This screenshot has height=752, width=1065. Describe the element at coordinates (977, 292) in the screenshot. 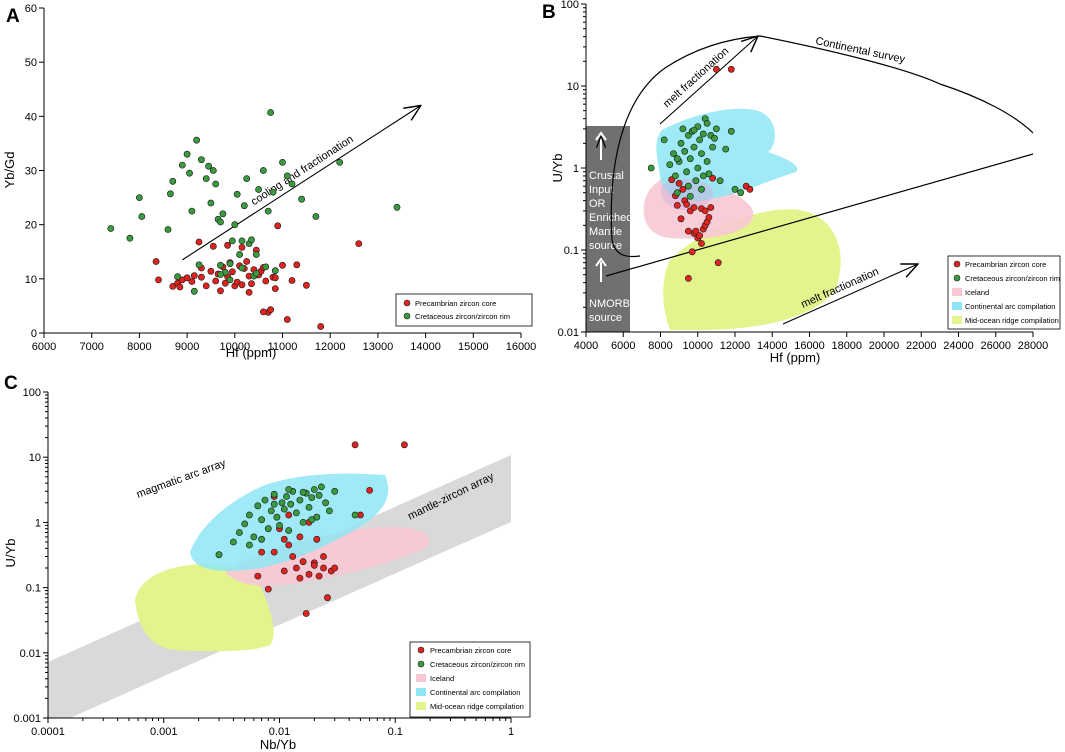

I see `legend-label-iceland: Iceland` at that location.